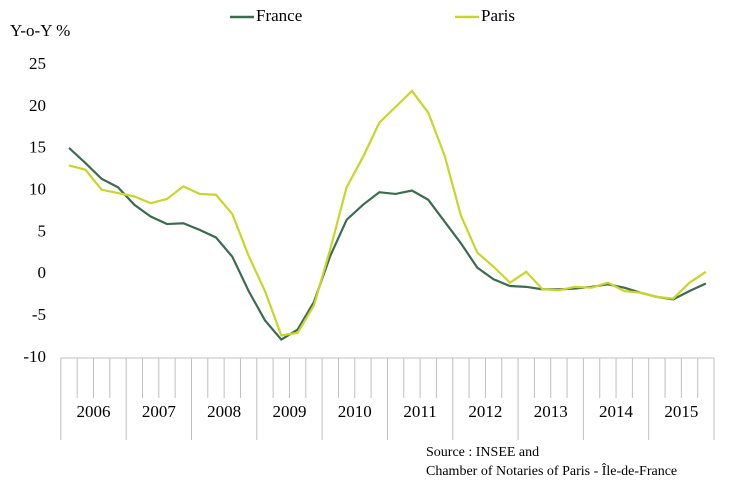  I want to click on y-tick-label: 25, so click(37, 63).